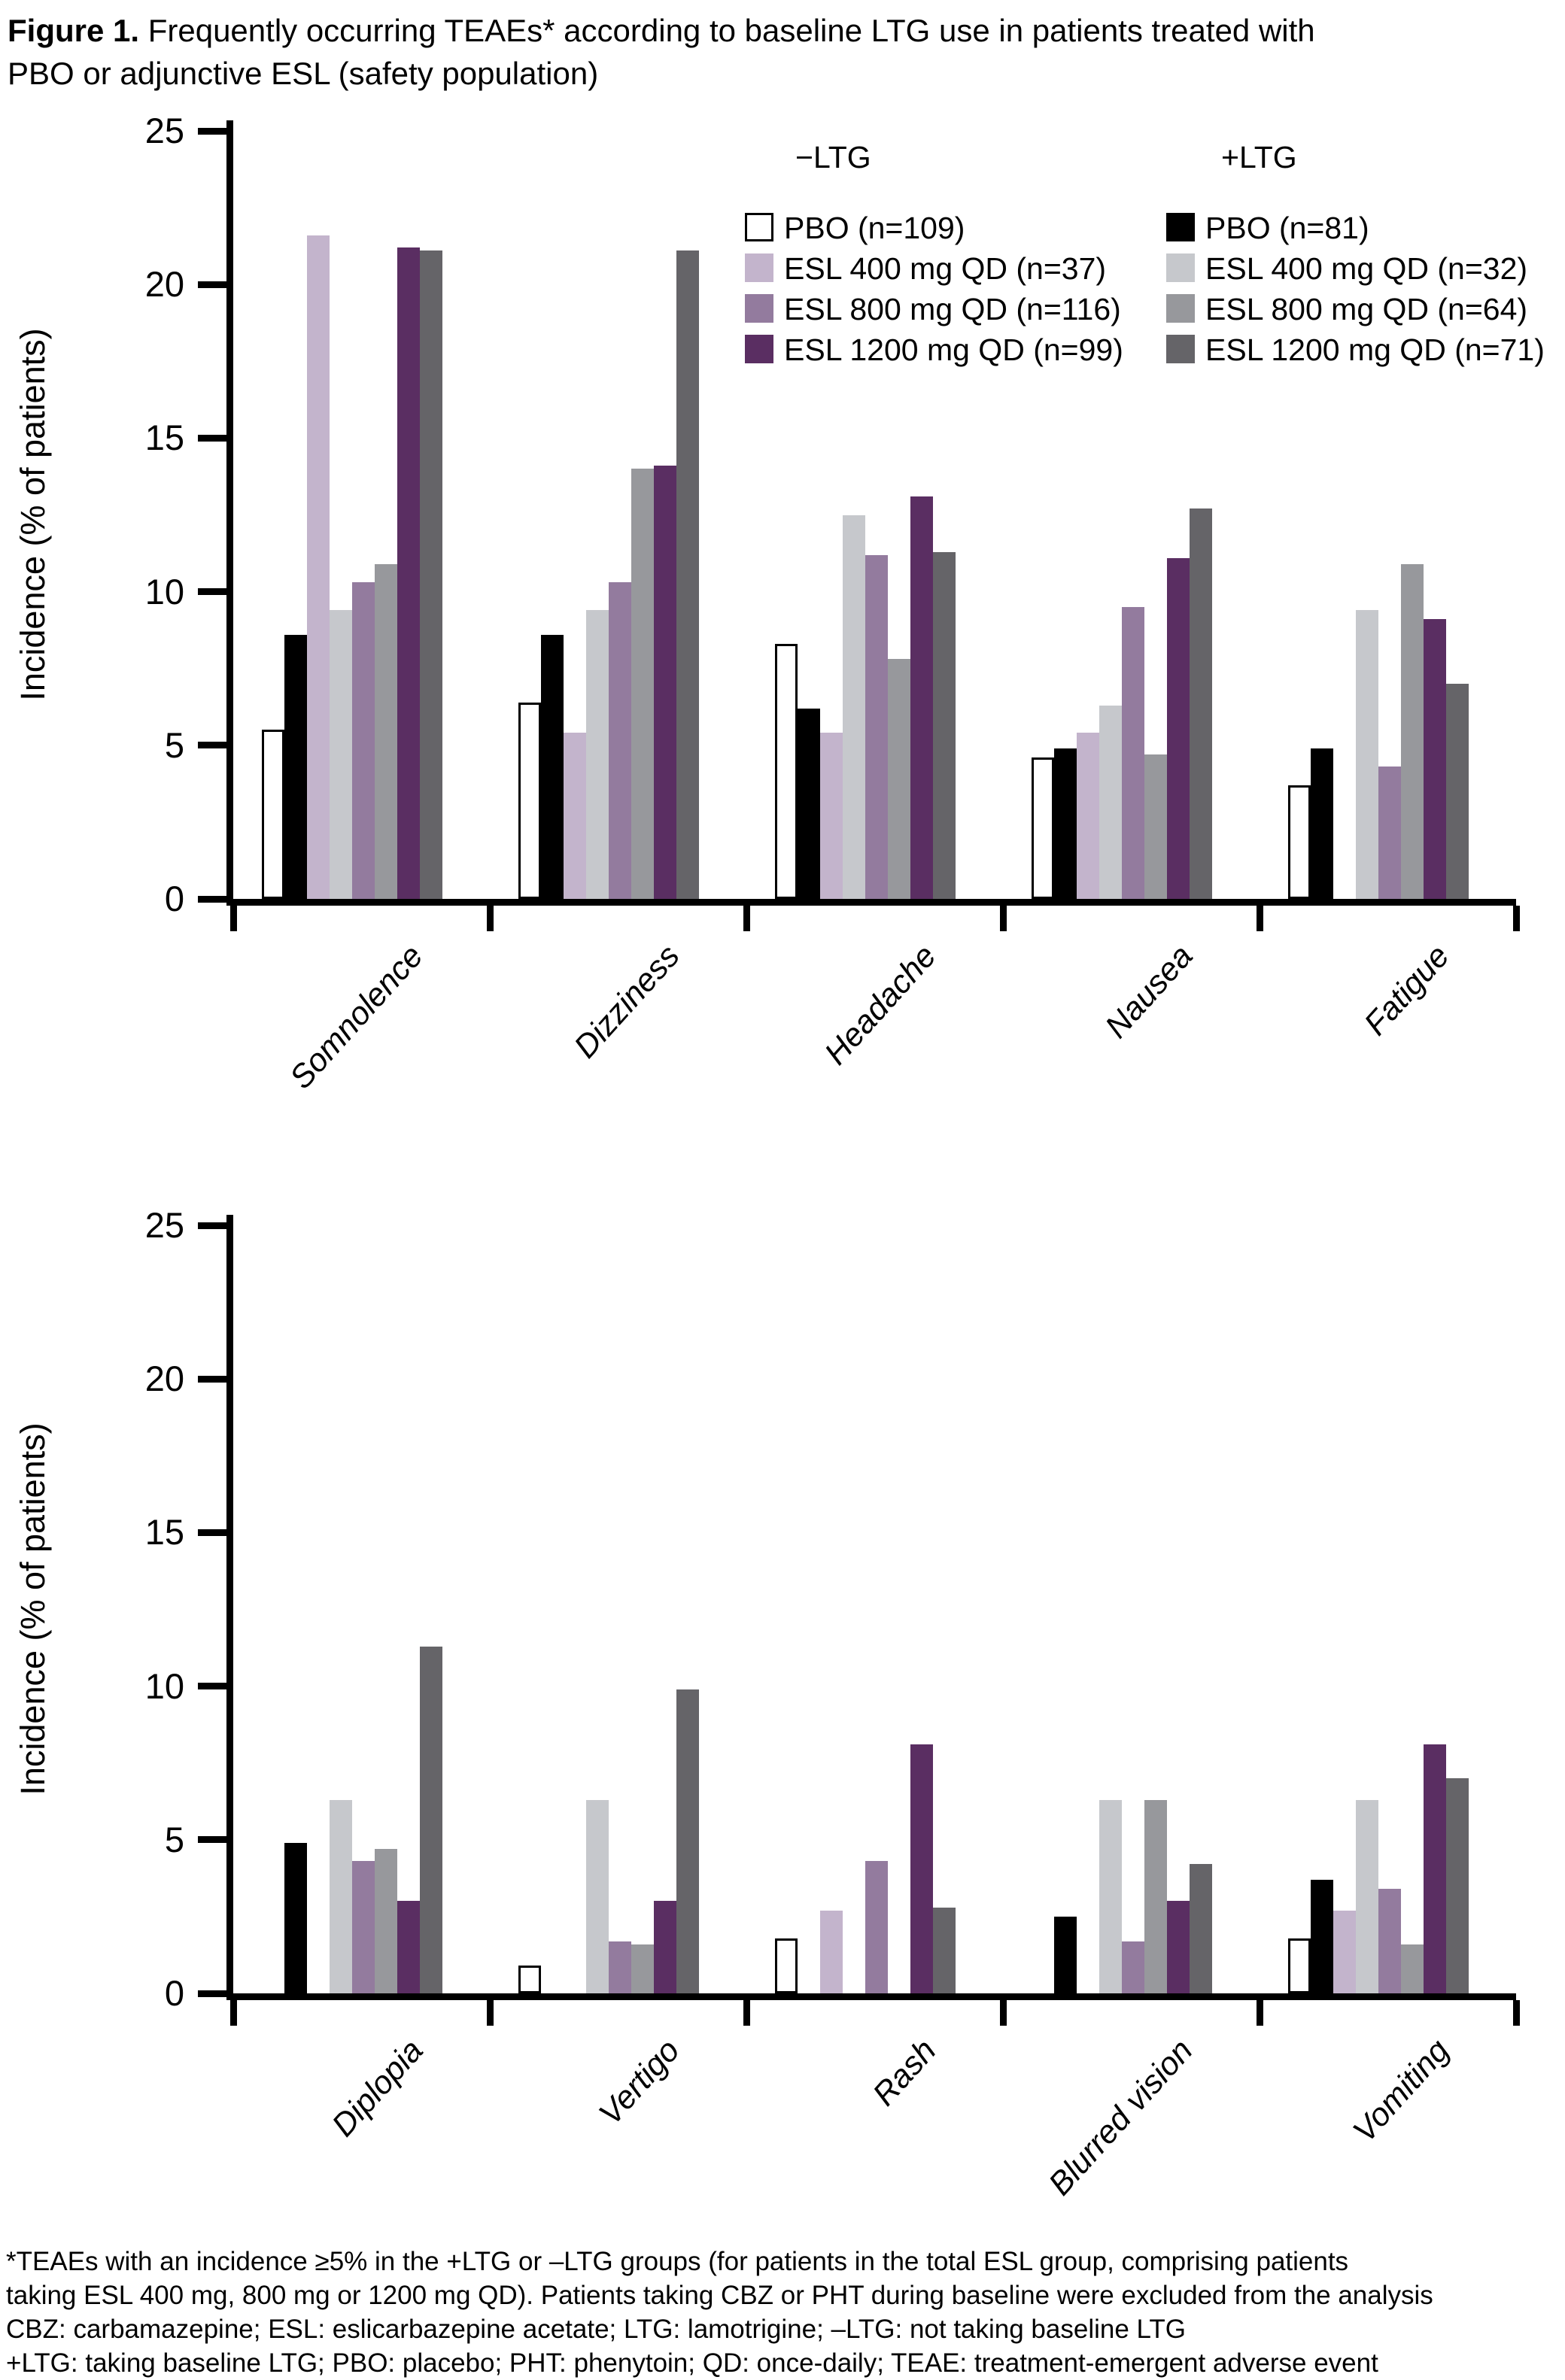 The image size is (1565, 2380). Describe the element at coordinates (945, 268) in the screenshot. I see `legend-label: ESL 400 mg QD (n=37)` at that location.